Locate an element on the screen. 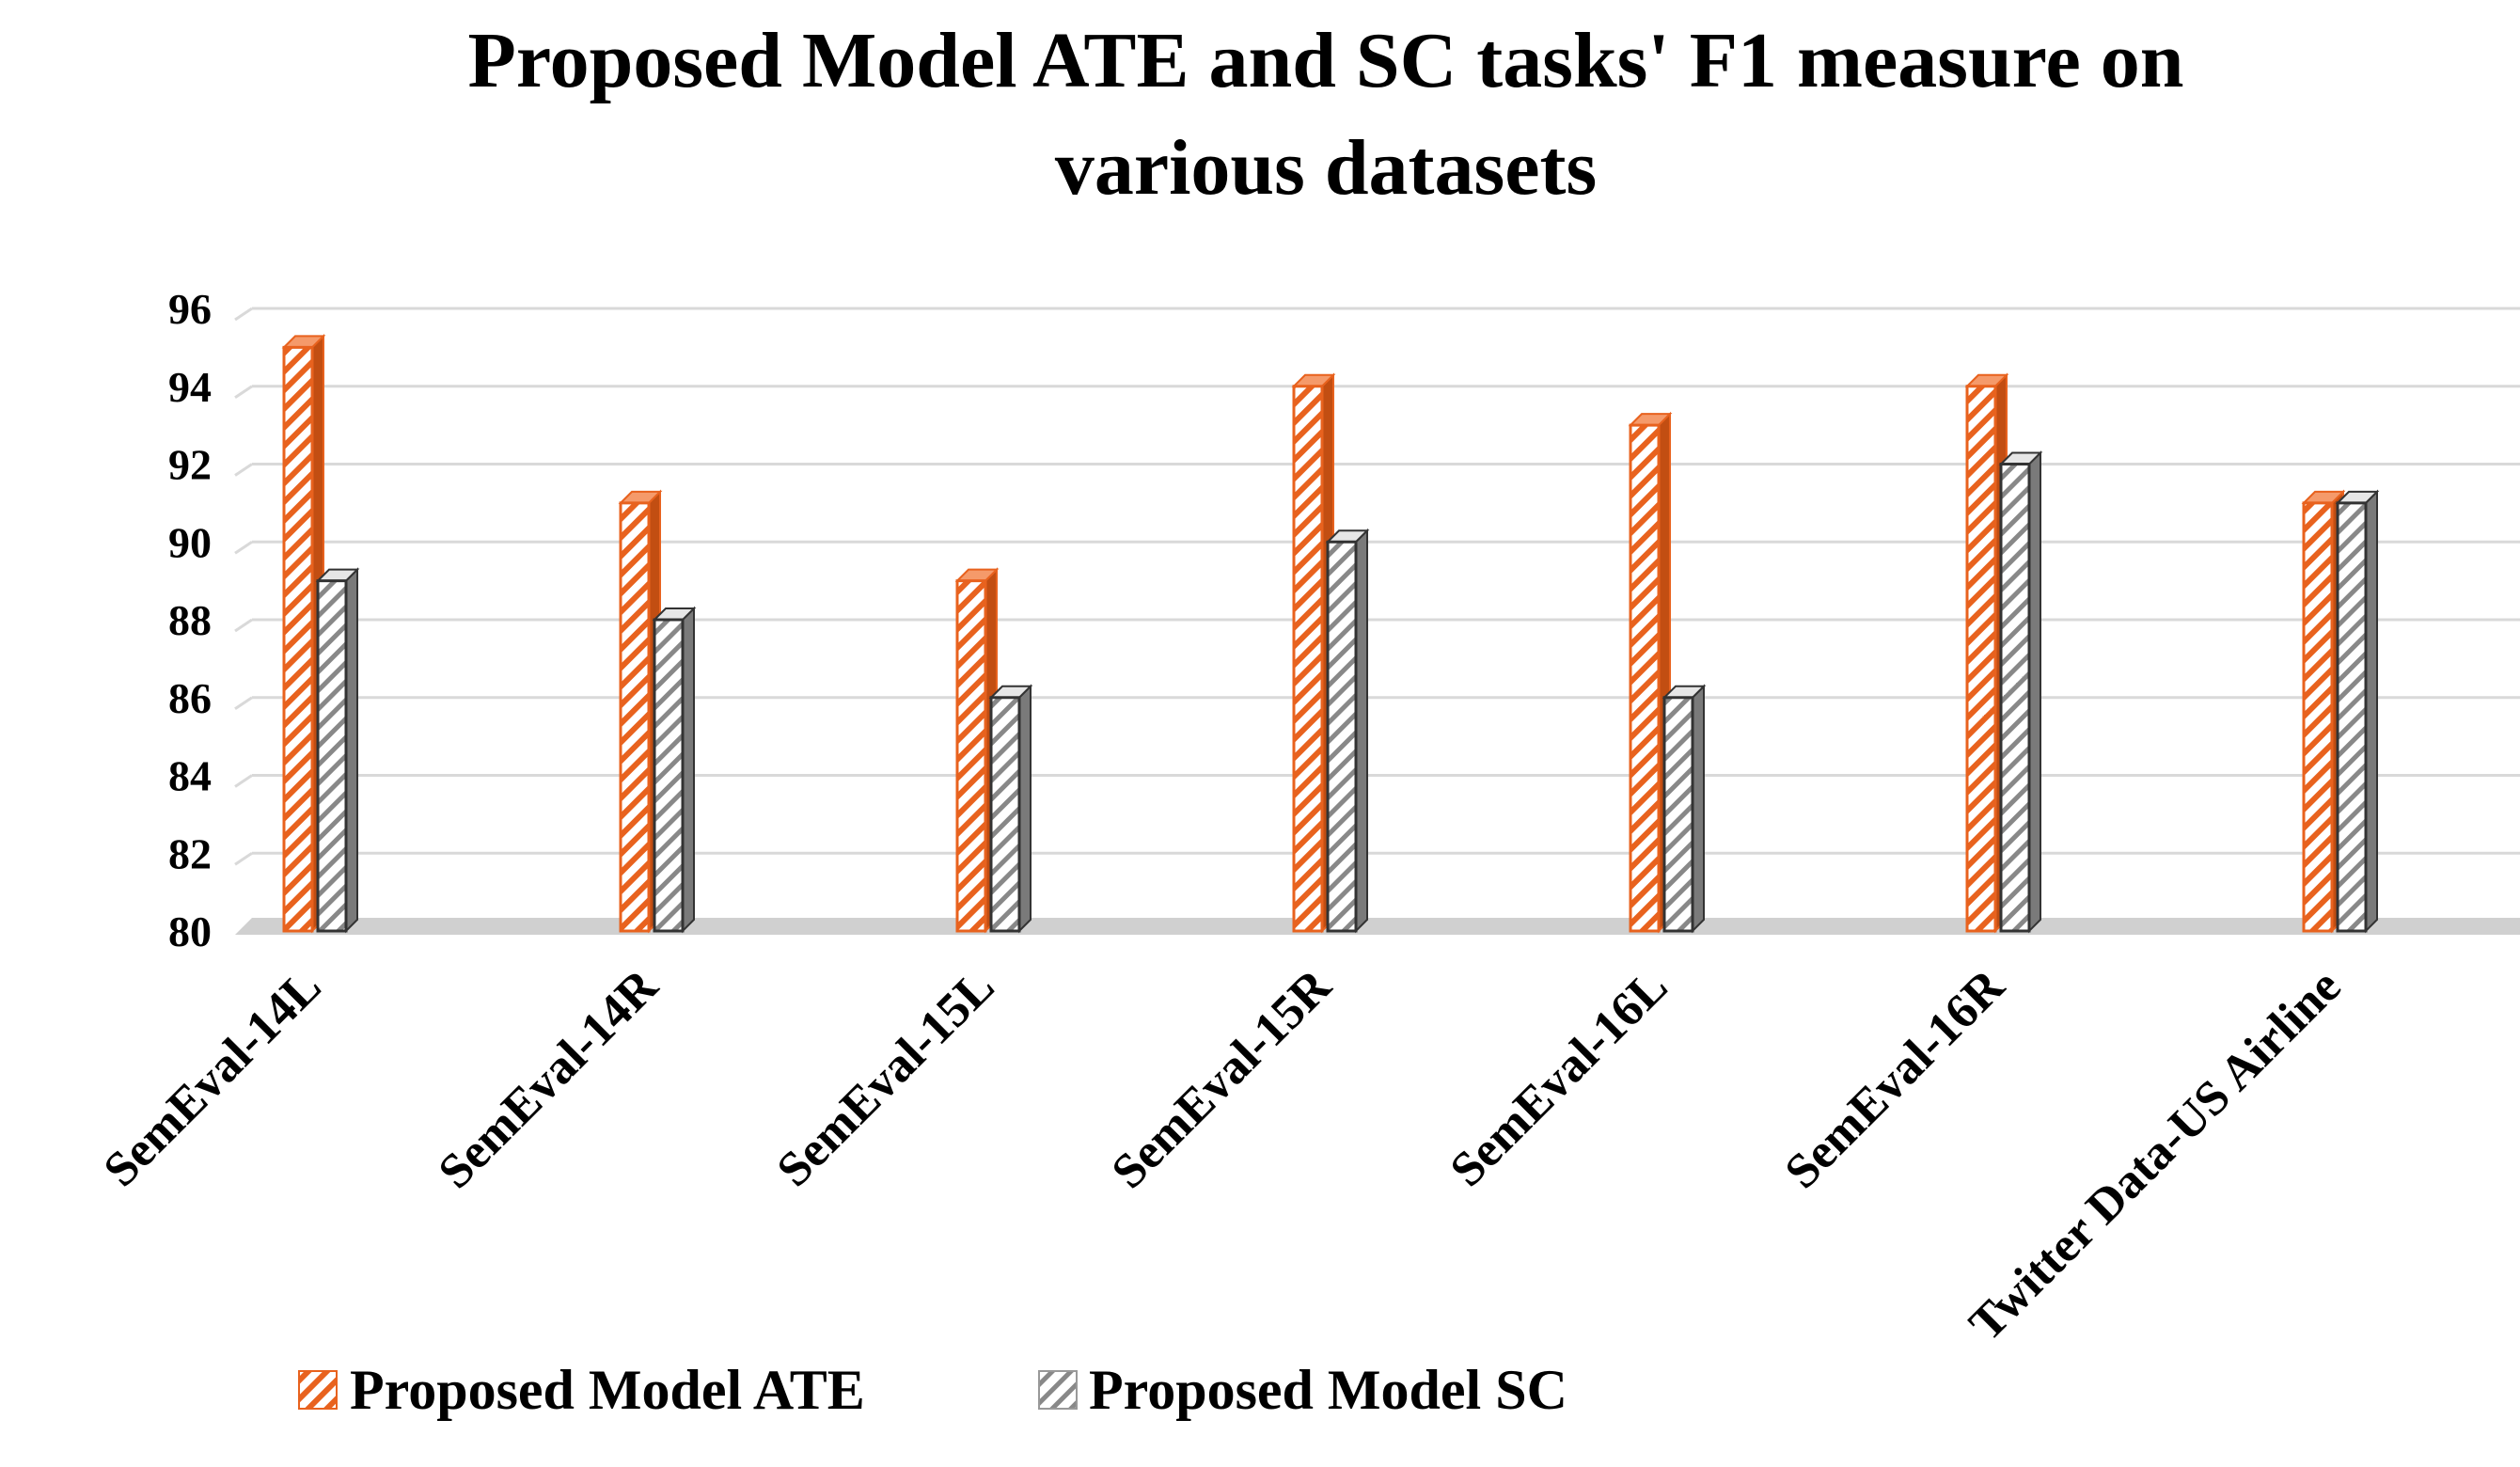  y-tick-label: 84 is located at coordinates (190, 776).